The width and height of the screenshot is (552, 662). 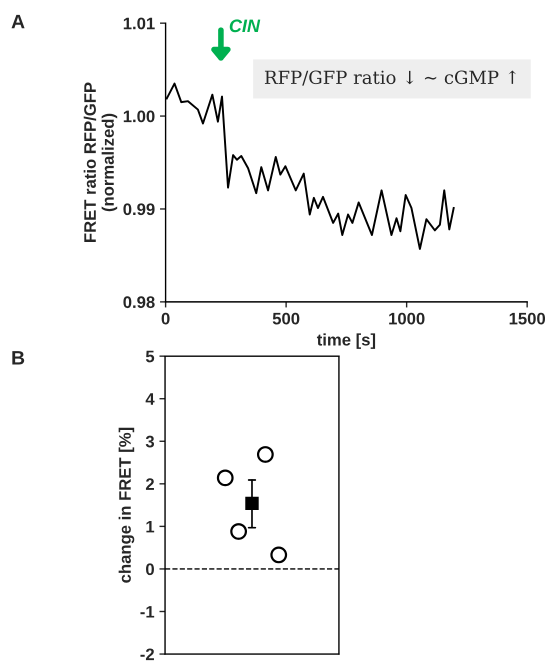 What do you see at coordinates (286, 318) in the screenshot?
I see `x-tick-label: 500` at bounding box center [286, 318].